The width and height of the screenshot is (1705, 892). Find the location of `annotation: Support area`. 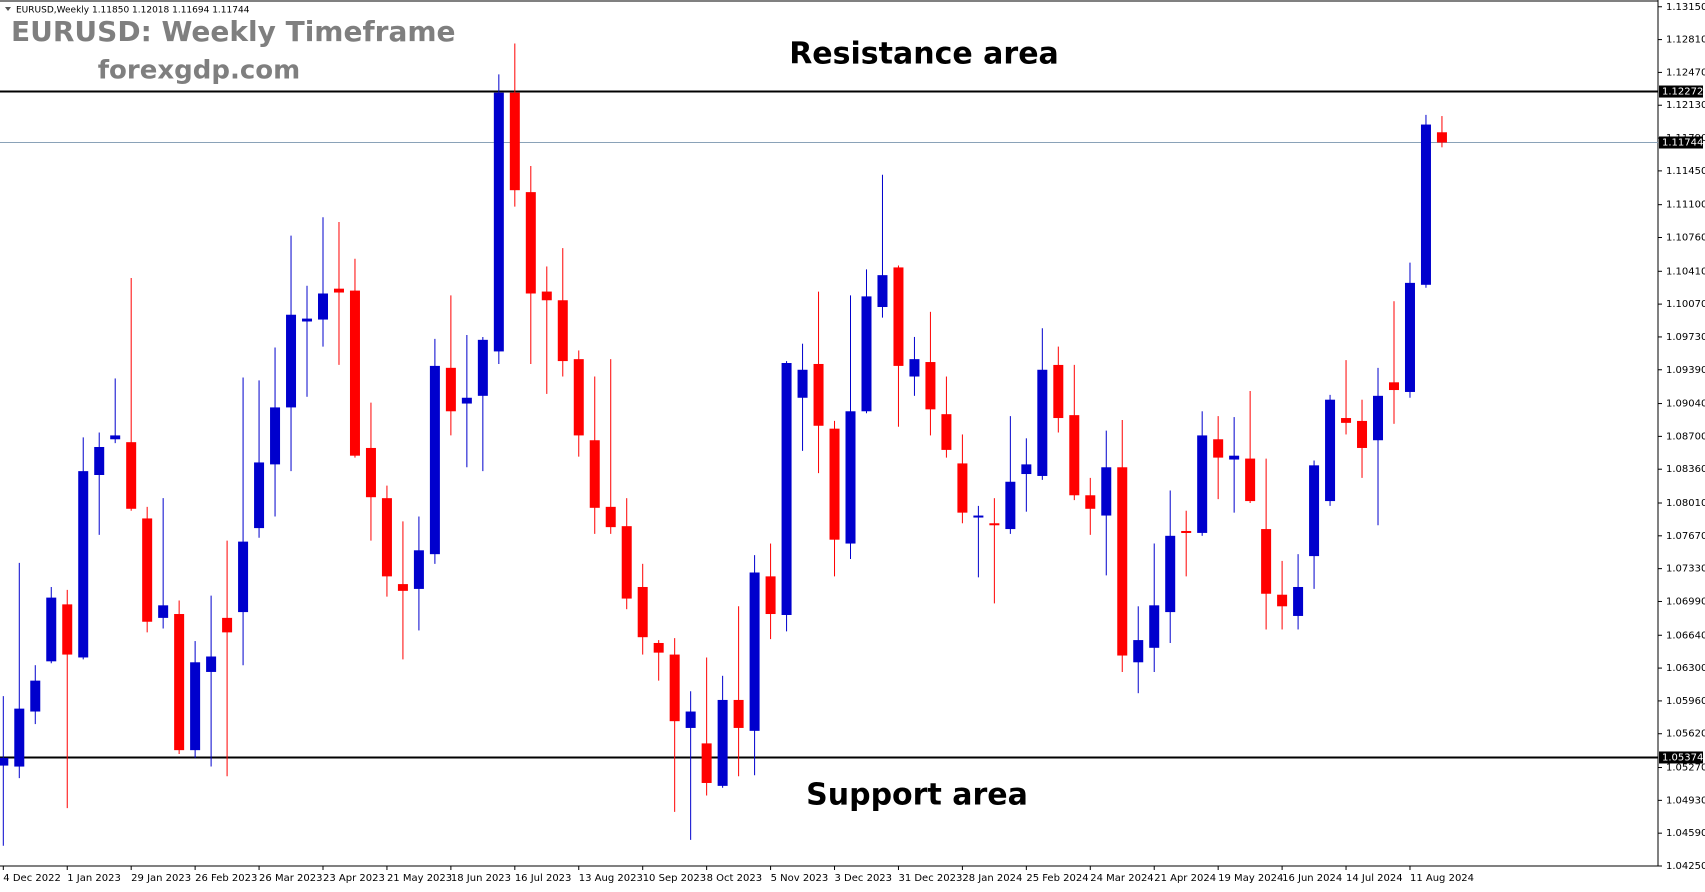

annotation: Support area is located at coordinates (917, 795).